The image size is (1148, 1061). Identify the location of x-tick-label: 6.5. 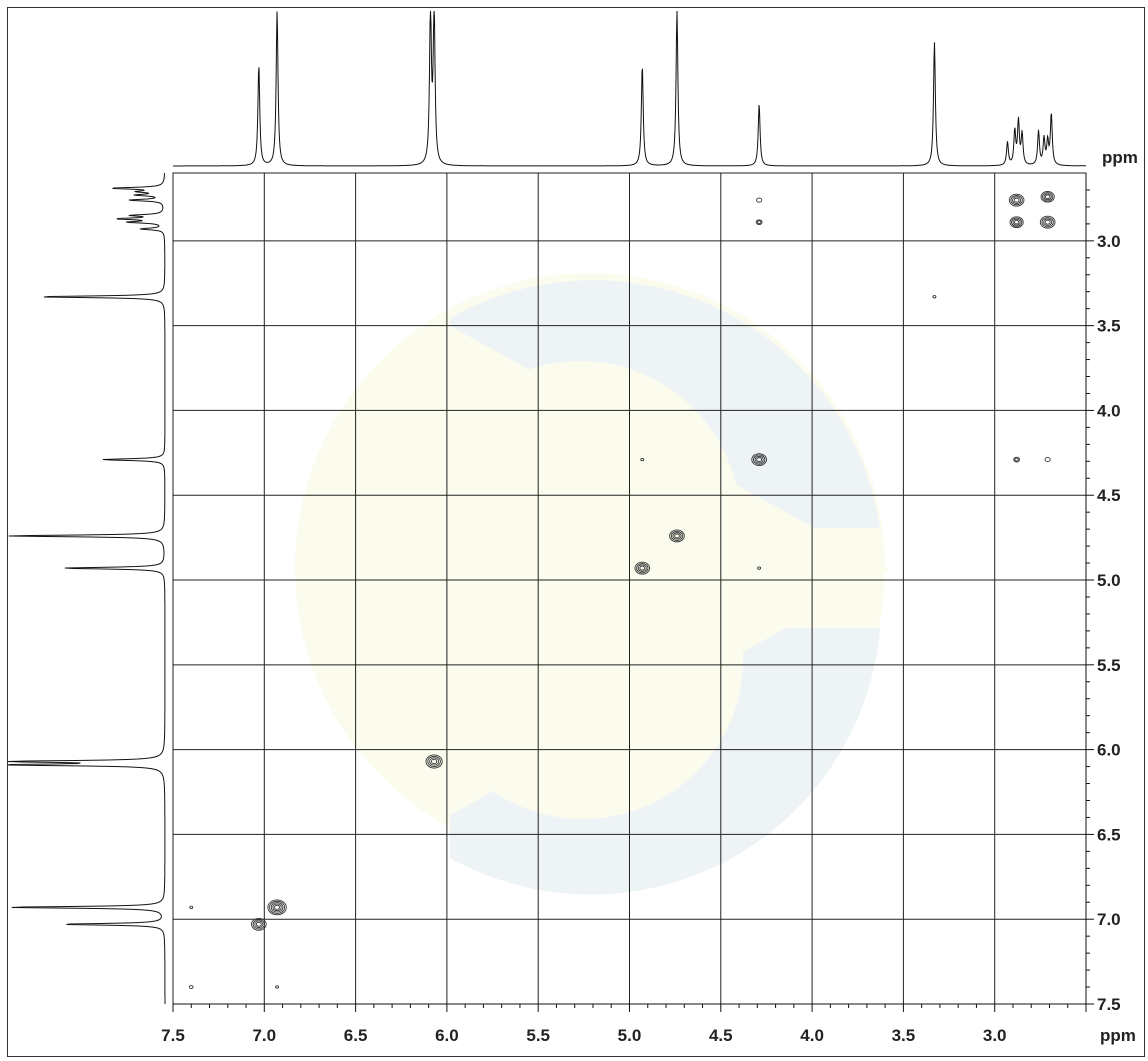
(356, 1035).